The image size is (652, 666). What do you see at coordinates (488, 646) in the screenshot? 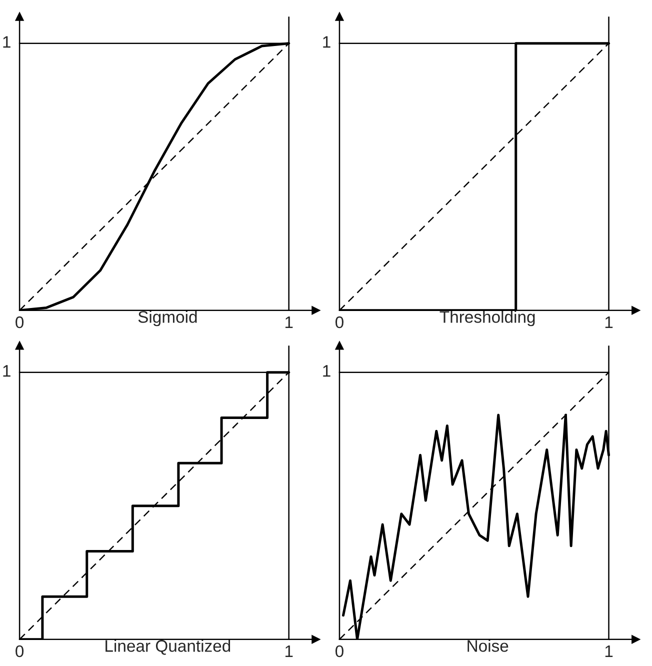
I see `x-axis-title: Noise` at bounding box center [488, 646].